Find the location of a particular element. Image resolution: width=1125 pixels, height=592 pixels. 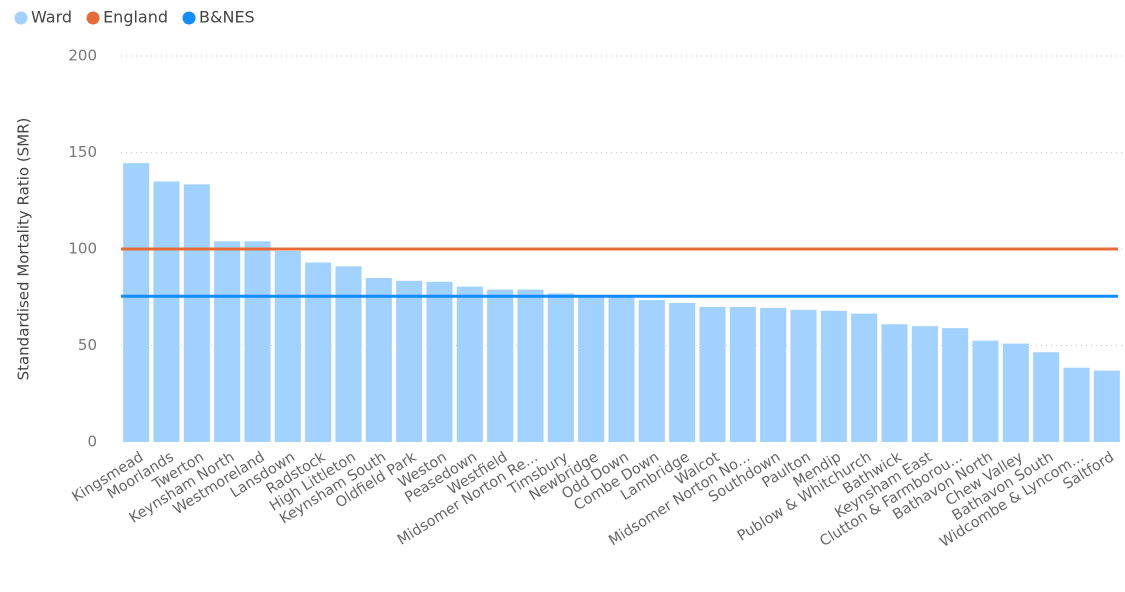

y-tick-label: 100 is located at coordinates (82, 249).